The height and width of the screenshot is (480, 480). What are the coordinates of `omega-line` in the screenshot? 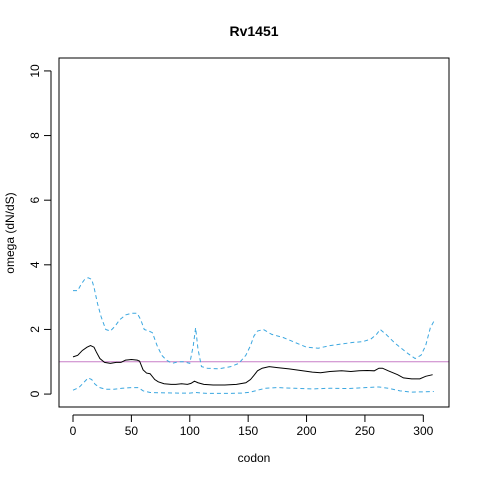 It's located at (252, 365).